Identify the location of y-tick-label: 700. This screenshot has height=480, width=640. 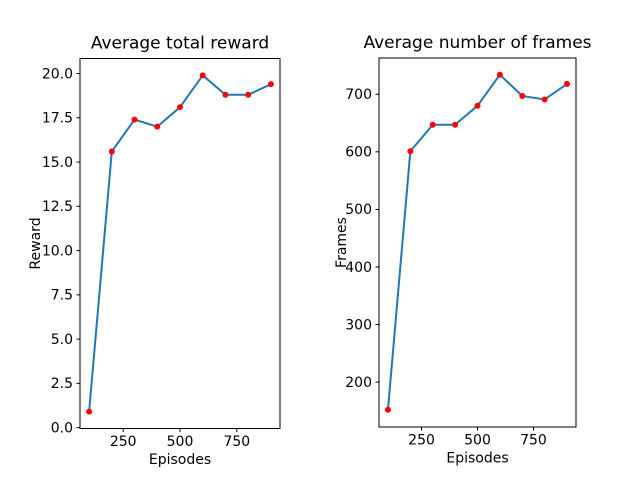
(358, 95).